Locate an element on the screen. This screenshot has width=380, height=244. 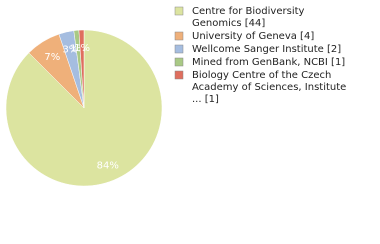
slice-label: 7% is located at coordinates (52, 57).